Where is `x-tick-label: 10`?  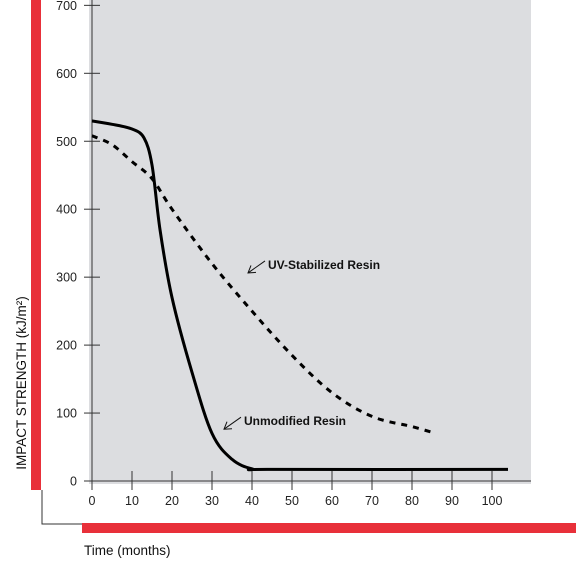
x-tick-label: 10 is located at coordinates (132, 501).